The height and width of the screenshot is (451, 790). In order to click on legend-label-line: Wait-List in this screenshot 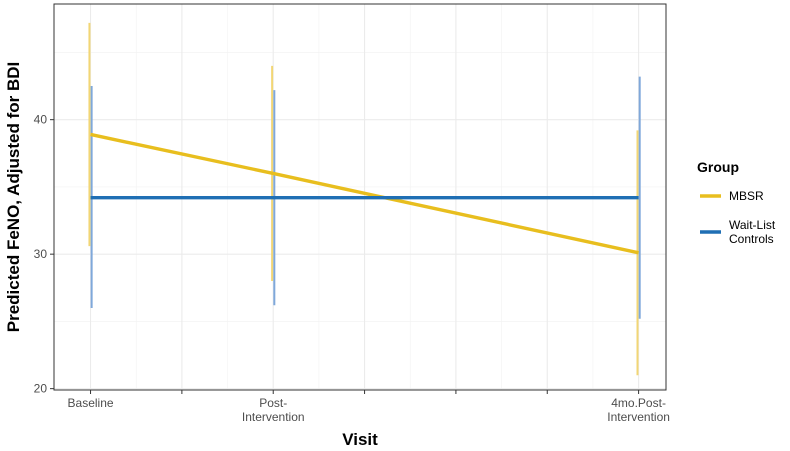, I will do `click(752, 225)`.